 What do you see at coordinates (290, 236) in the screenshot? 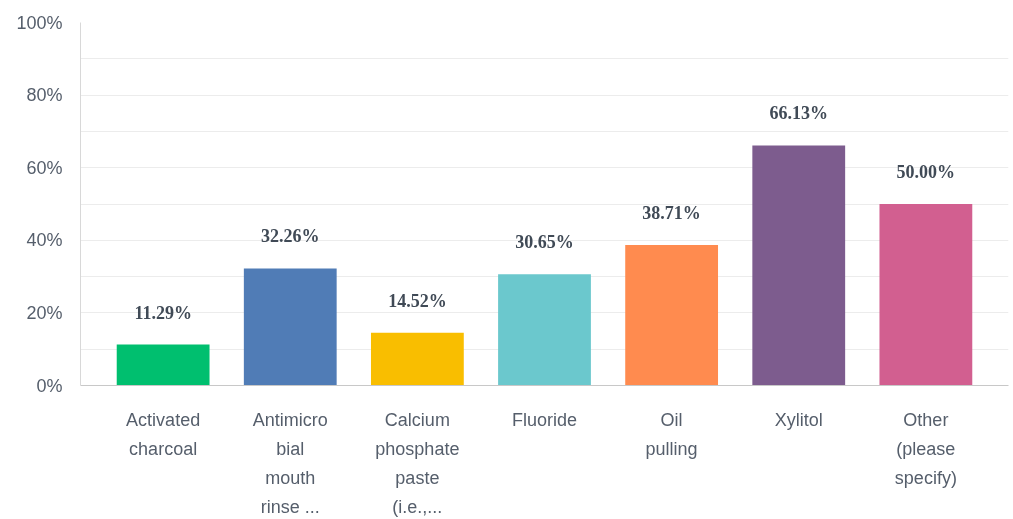
I see `data-label: 32.26%` at bounding box center [290, 236].